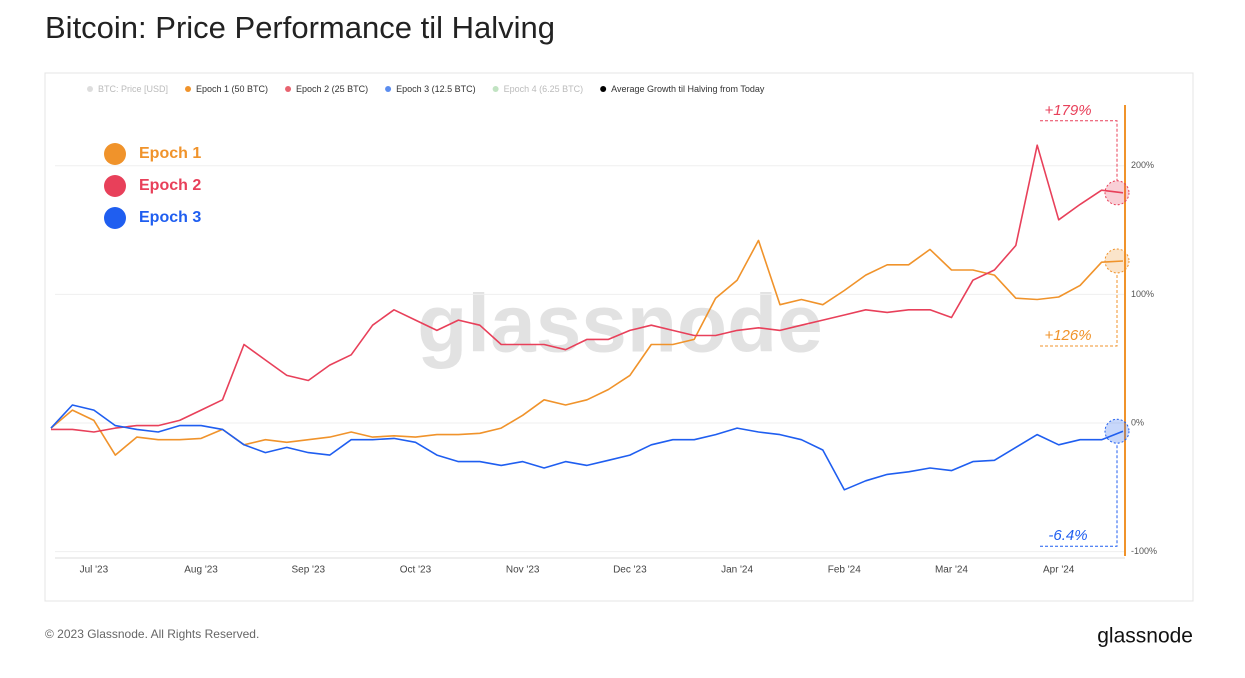 Image resolution: width=1245 pixels, height=678 pixels. Describe the element at coordinates (523, 570) in the screenshot. I see `x-tick-label: Nov '23` at that location.